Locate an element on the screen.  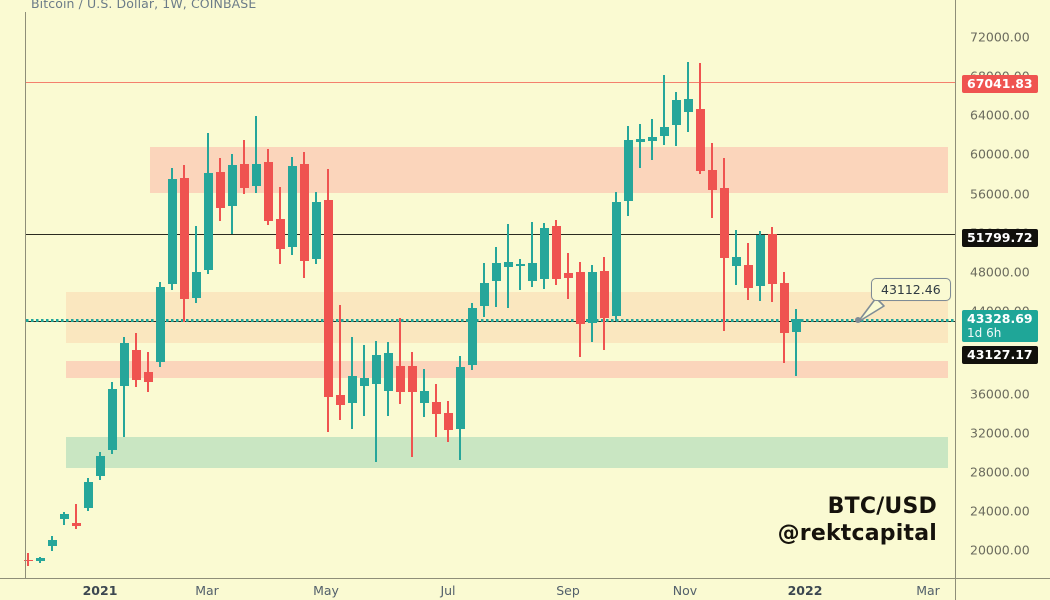
price-tag-value: 51799.72 is located at coordinates (1000, 237).